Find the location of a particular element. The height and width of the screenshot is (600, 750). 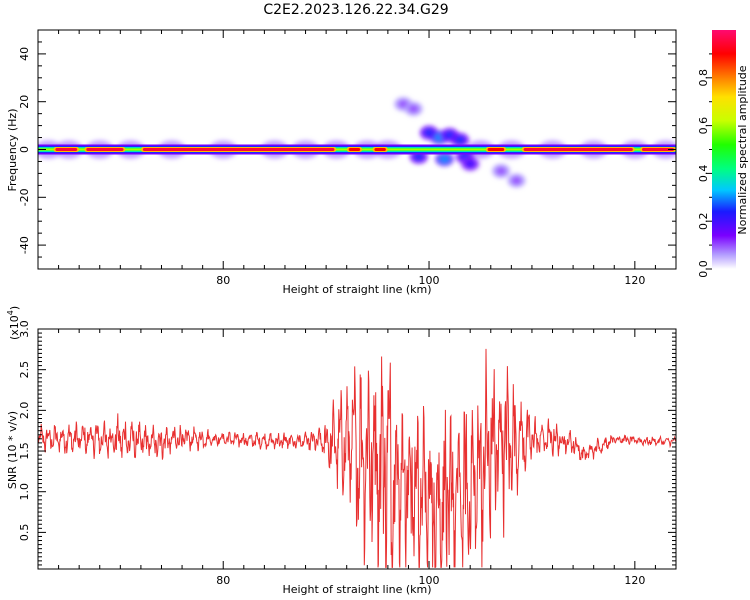

colorbar-tick-label: 0.0 is located at coordinates (703, 269).